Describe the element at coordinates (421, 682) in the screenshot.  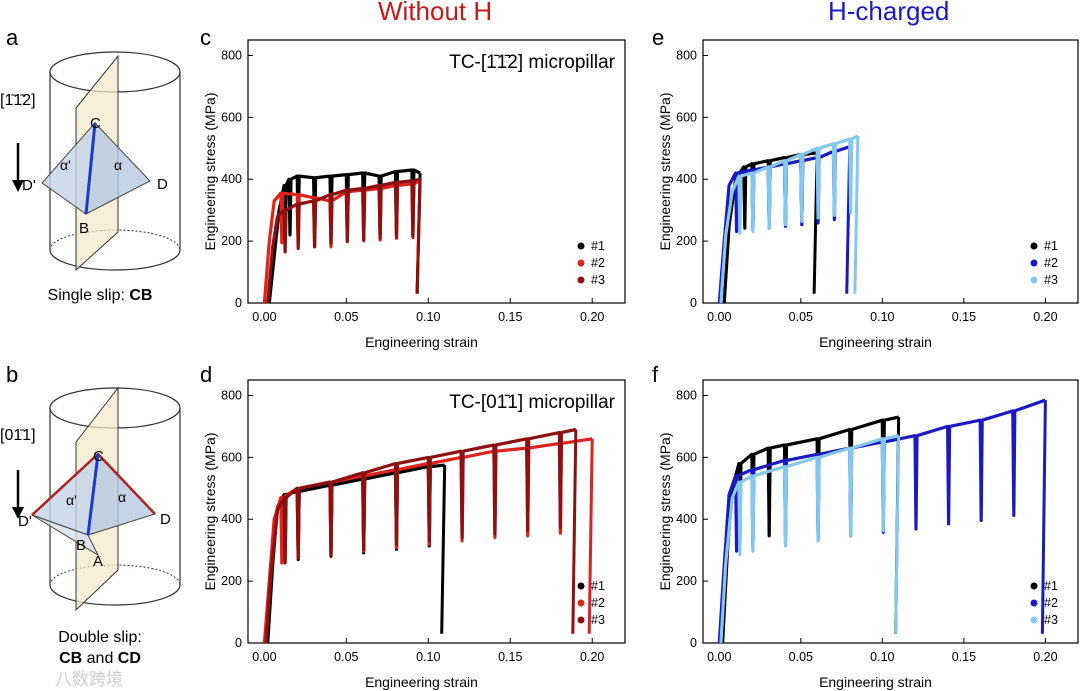
I see `chart-d-xlabel: Engineering strain` at that location.